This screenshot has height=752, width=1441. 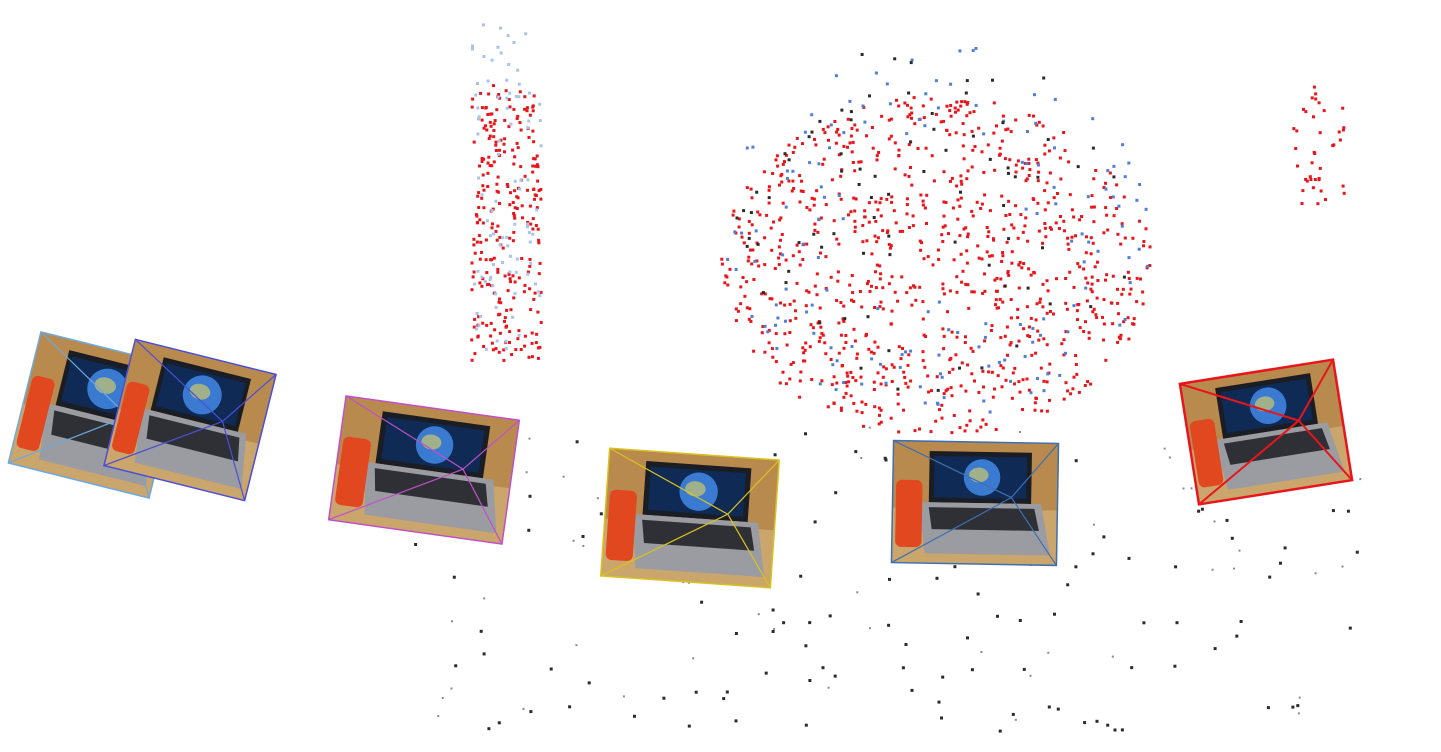 I want to click on frustum-edge, so click(x=178, y=380).